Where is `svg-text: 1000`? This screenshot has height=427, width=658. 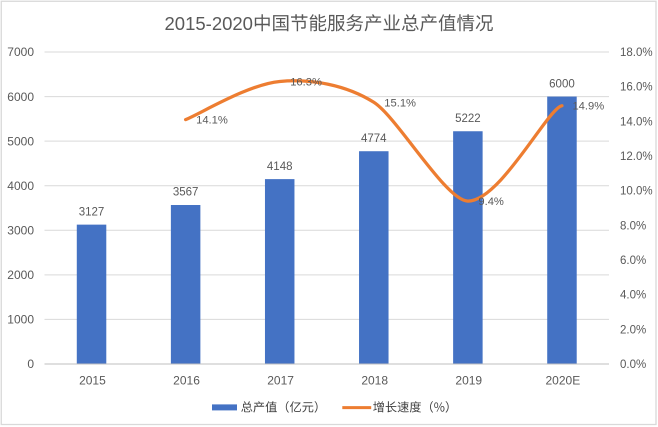 svg-text: 1000 is located at coordinates (20, 320).